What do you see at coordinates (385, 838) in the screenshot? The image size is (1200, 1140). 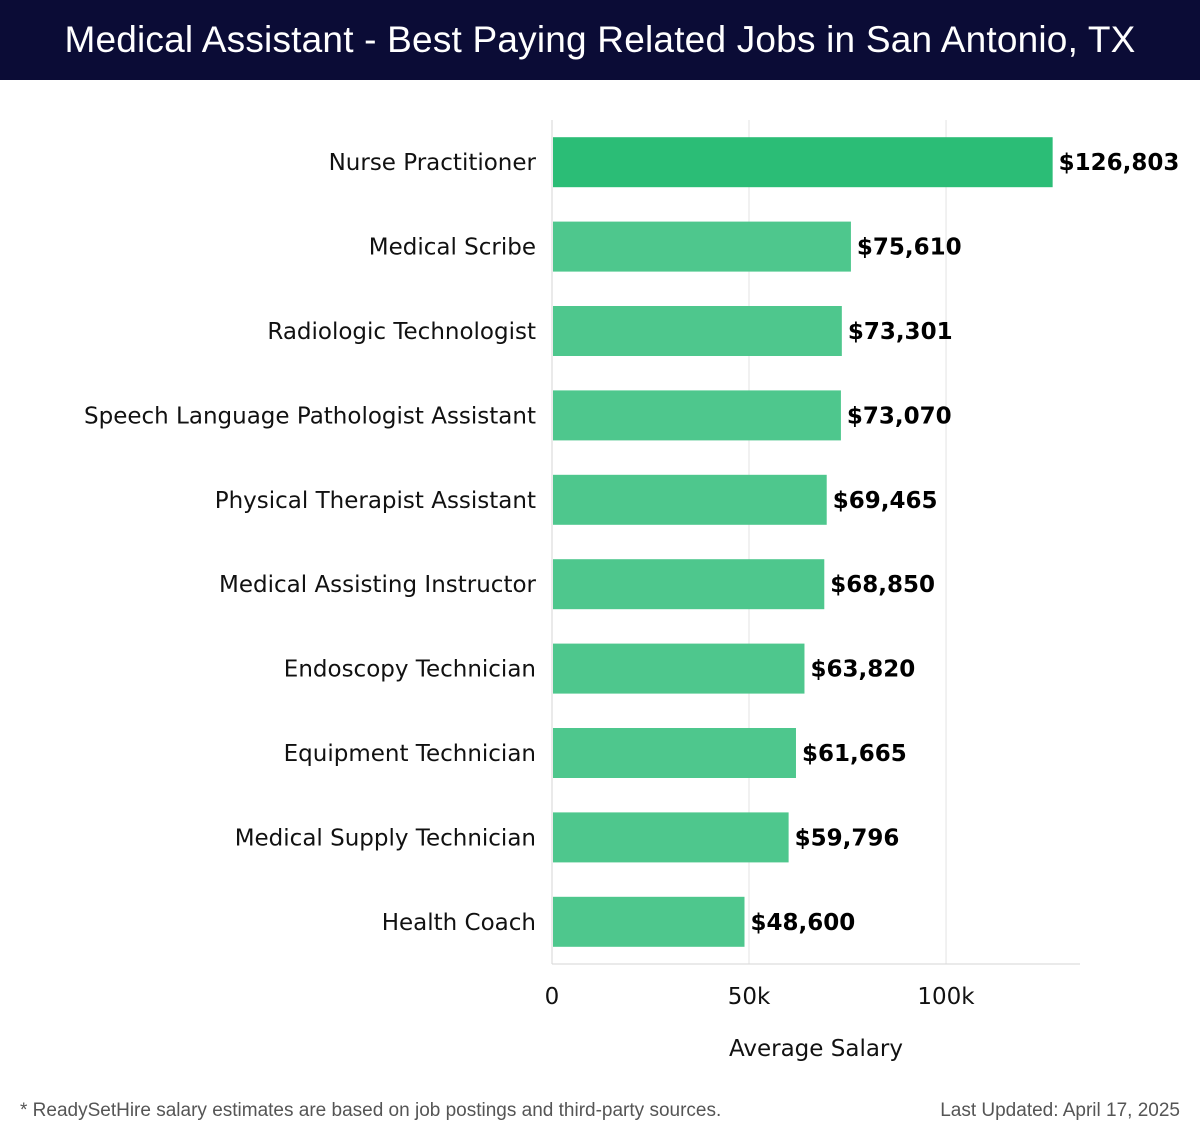 I see `category-label-8: Medical Supply Technician` at bounding box center [385, 838].